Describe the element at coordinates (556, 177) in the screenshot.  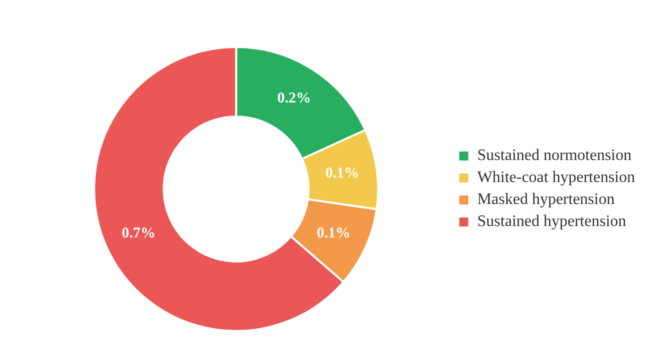
I see `legend-label: White-coat hypertension` at that location.